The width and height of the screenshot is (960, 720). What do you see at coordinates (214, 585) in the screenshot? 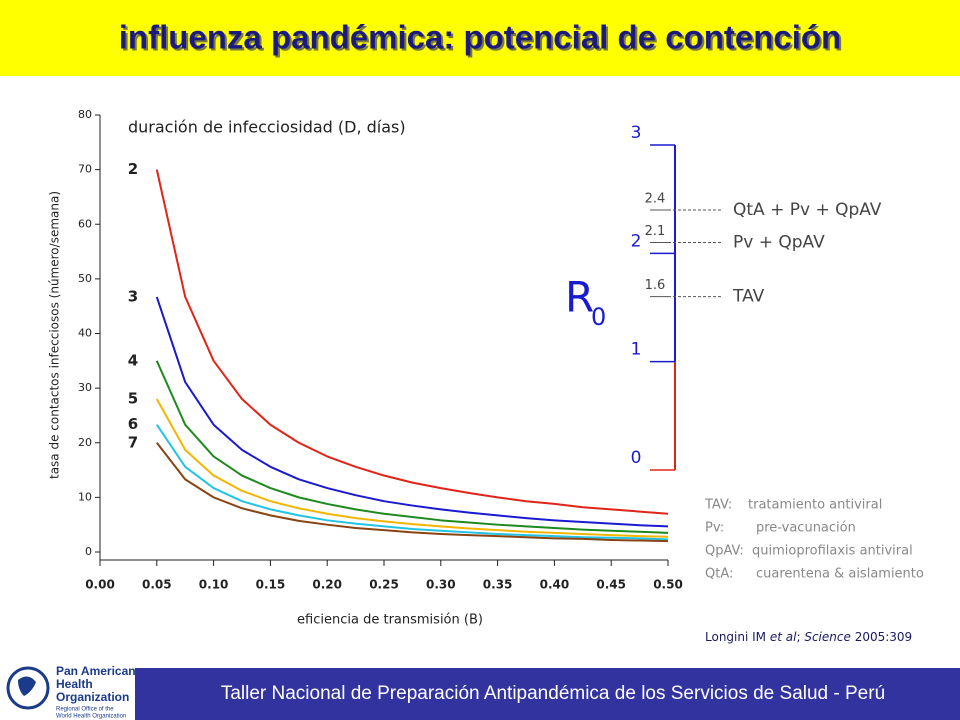
I see `x-tick-label: 0.10` at bounding box center [214, 585].